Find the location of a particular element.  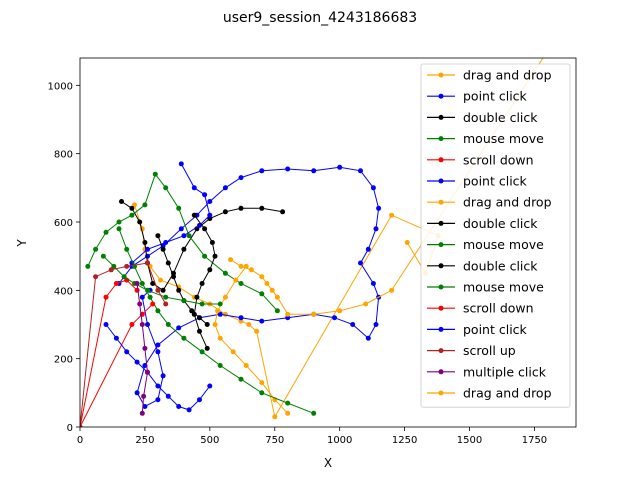

y-tick-label: 0 is located at coordinates (70, 428).